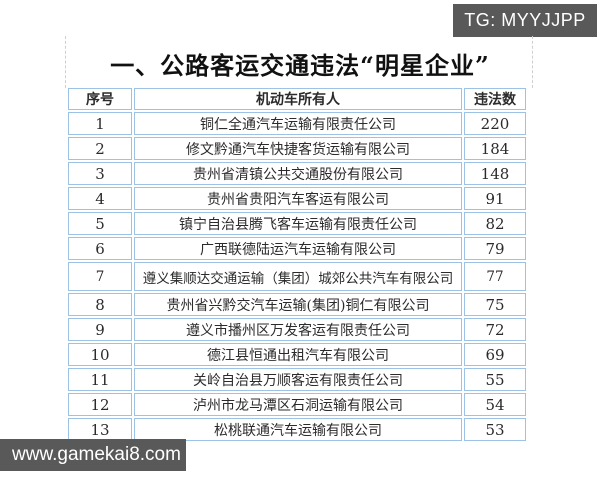 The width and height of the screenshot is (600, 480). I want to click on cell-serial-number: 1, so click(100, 123).